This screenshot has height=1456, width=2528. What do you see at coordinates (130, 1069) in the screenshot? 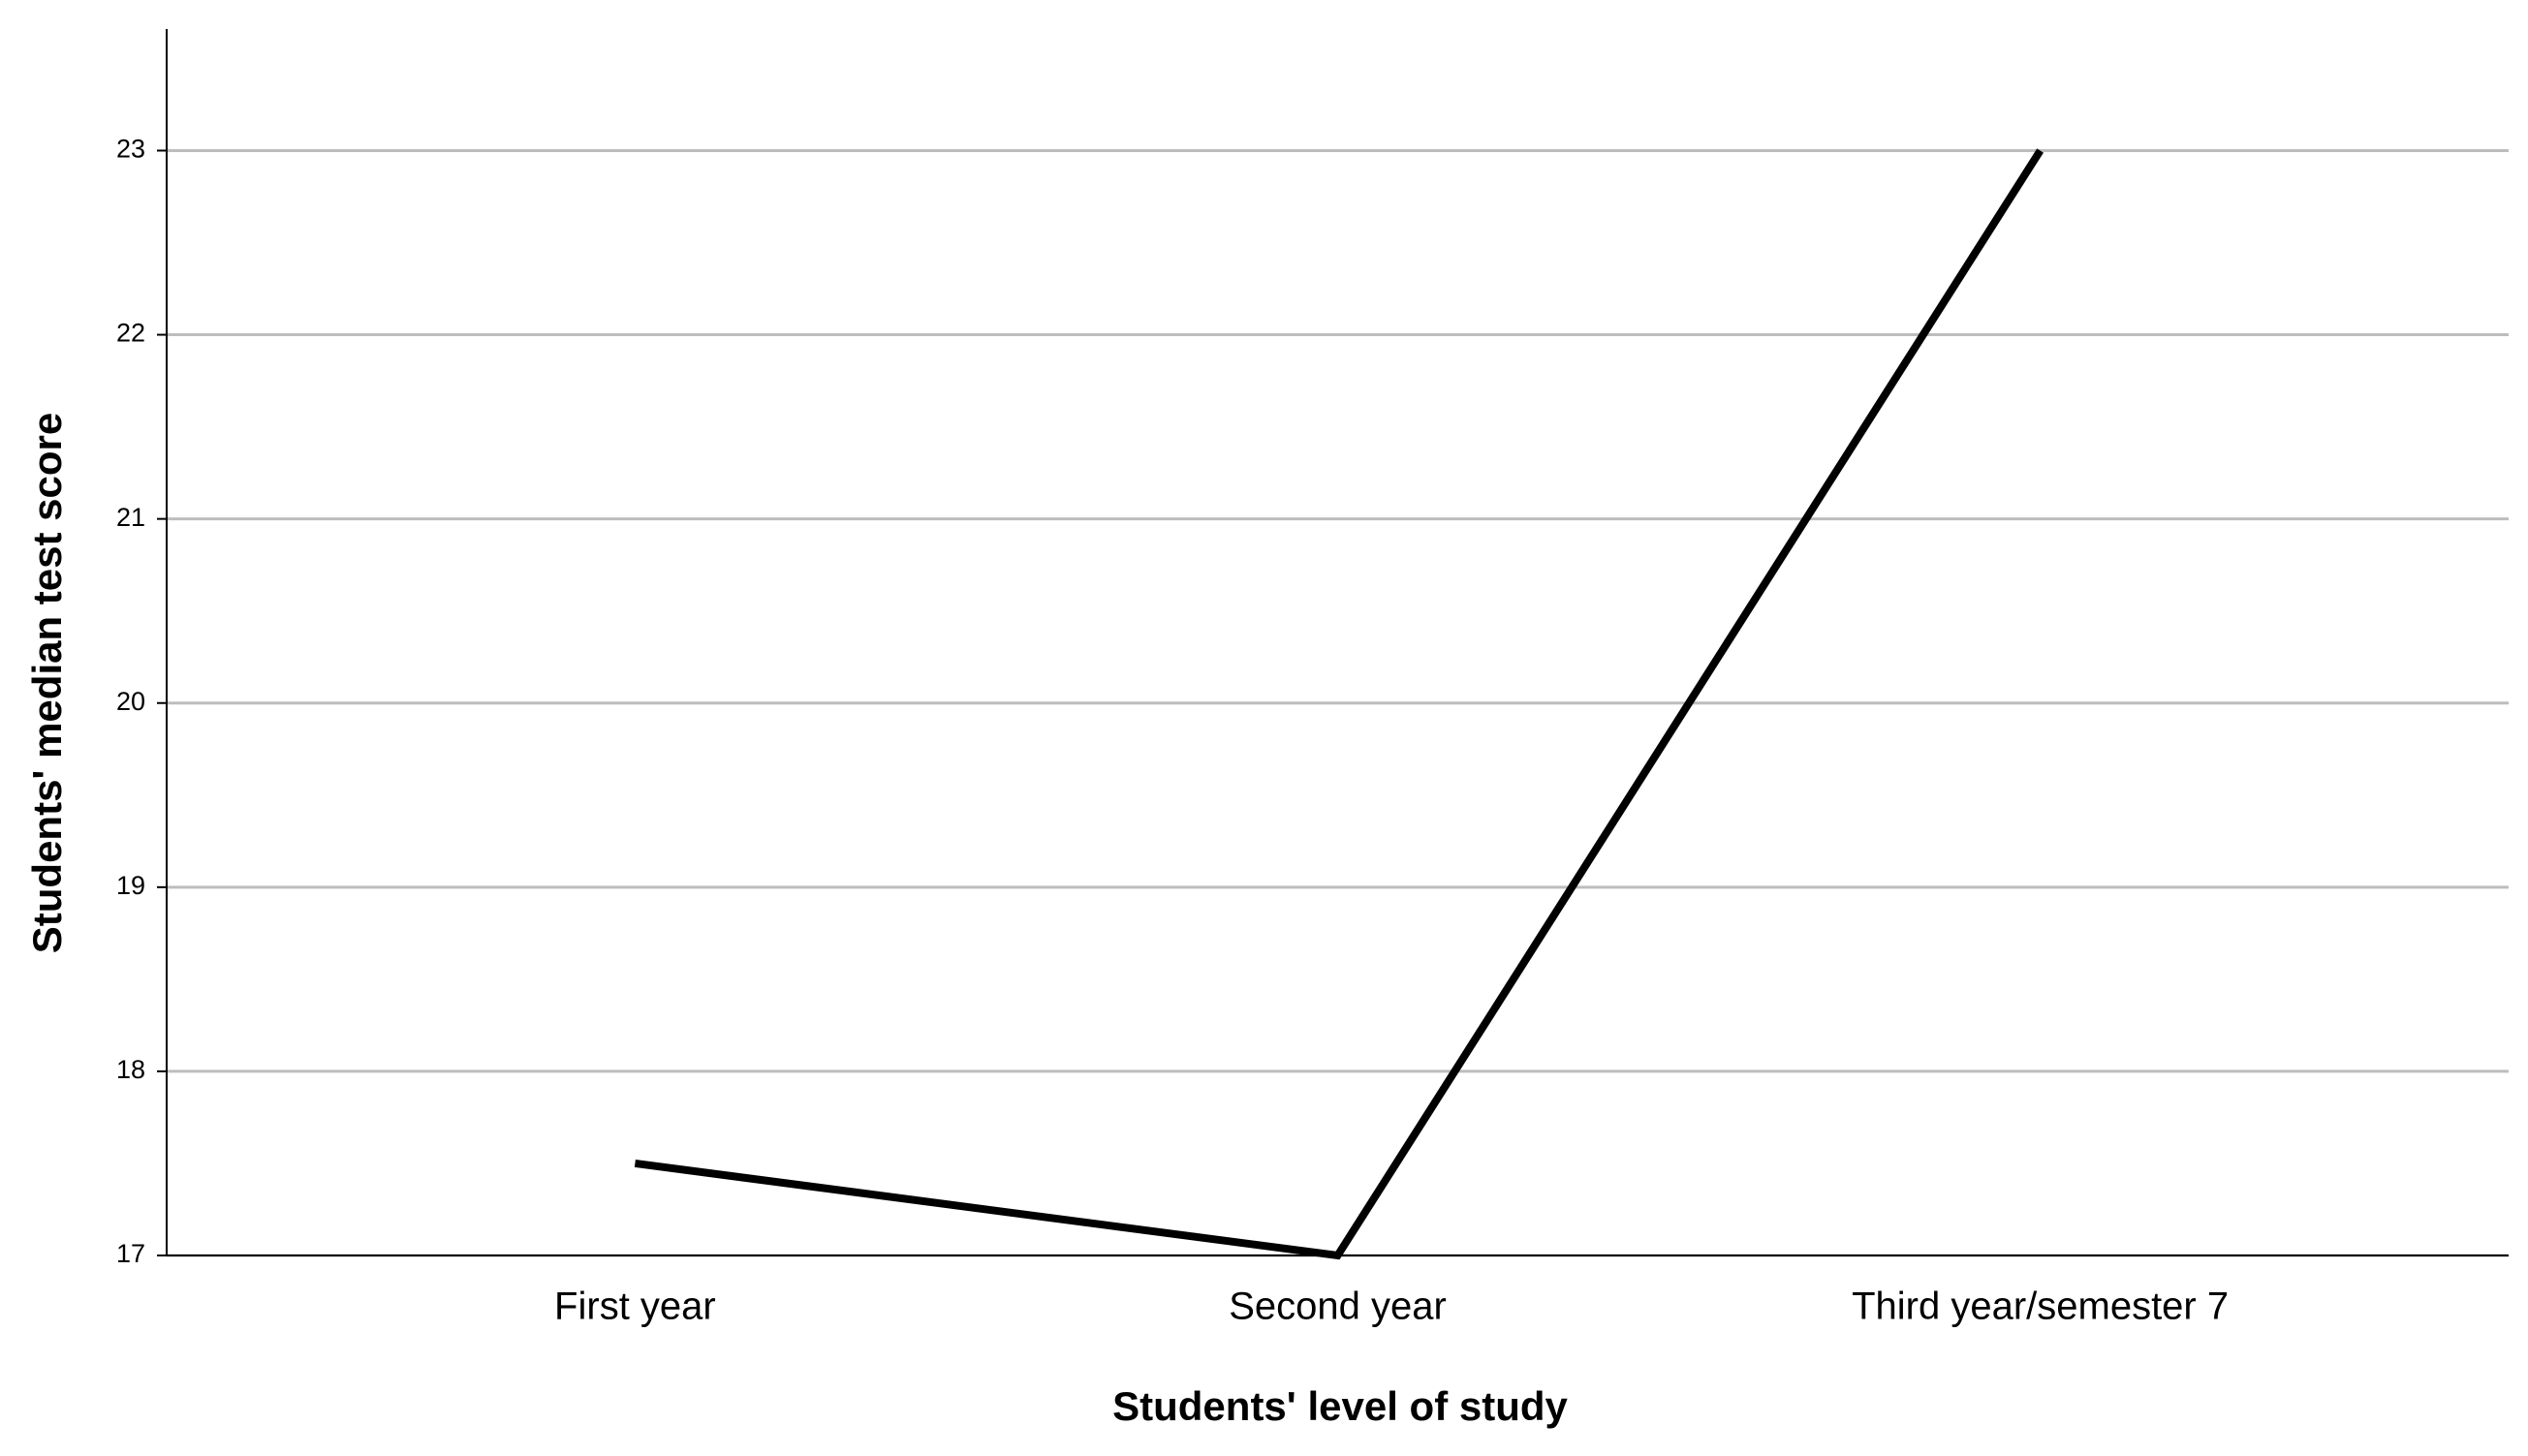
I see `y-tick-label: 18` at bounding box center [130, 1069].